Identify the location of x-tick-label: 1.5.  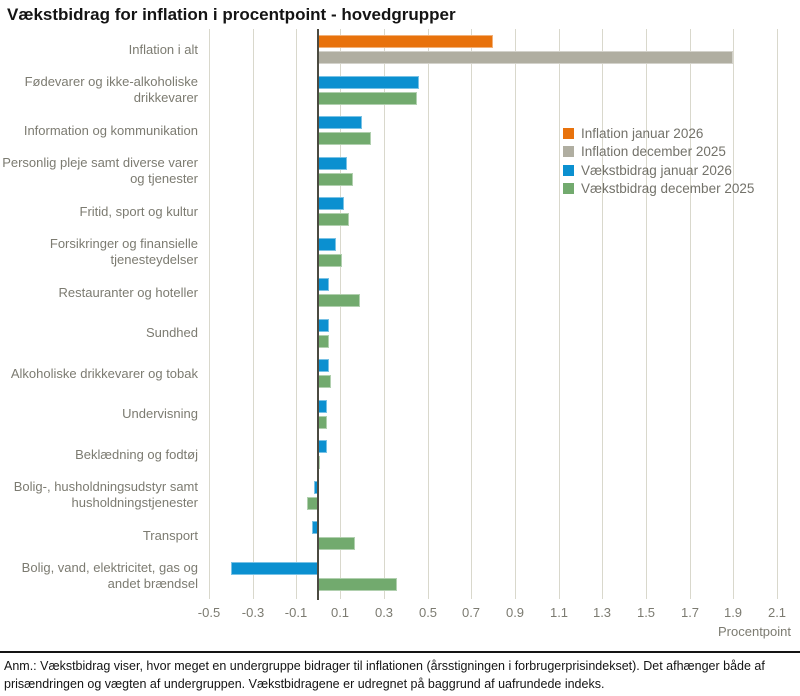
(646, 612).